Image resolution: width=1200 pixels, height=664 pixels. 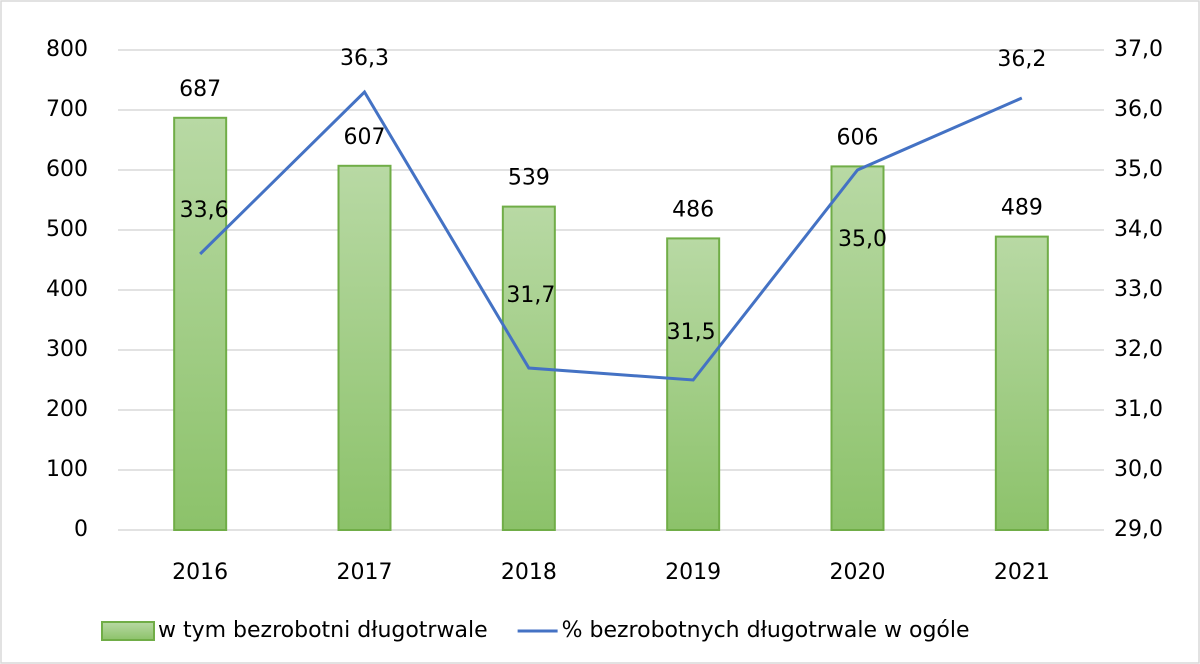 What do you see at coordinates (81, 529) in the screenshot?
I see `y-tick-label: 0` at bounding box center [81, 529].